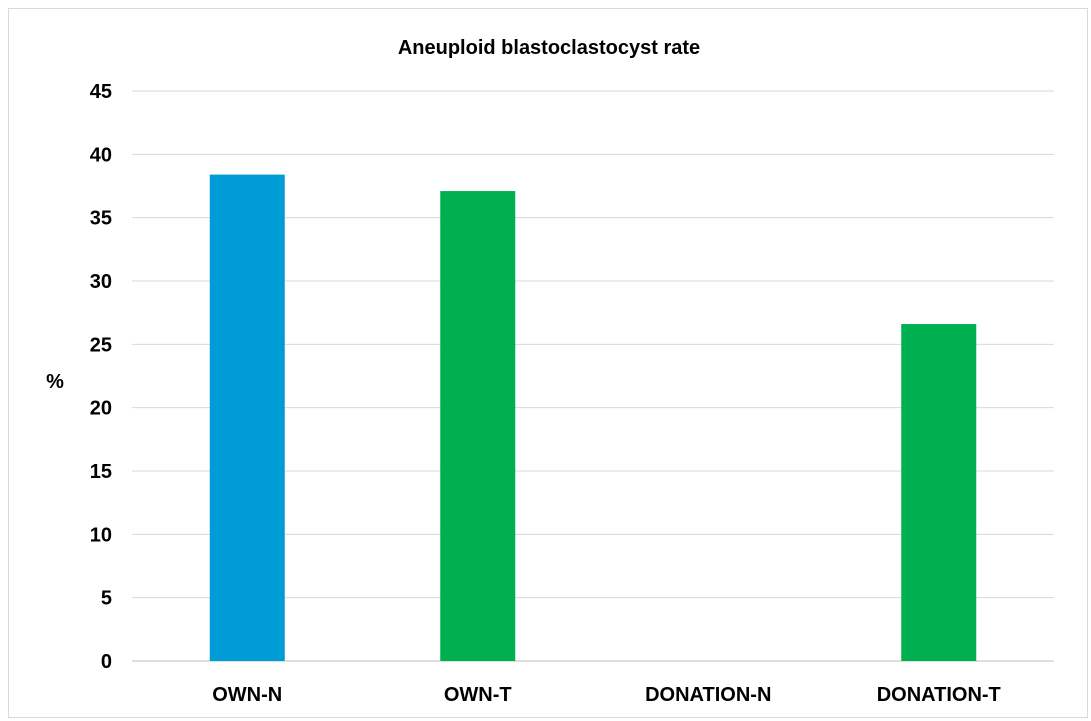 The width and height of the screenshot is (1091, 721). Describe the element at coordinates (101, 472) in the screenshot. I see `y-tick-label: 15` at that location.